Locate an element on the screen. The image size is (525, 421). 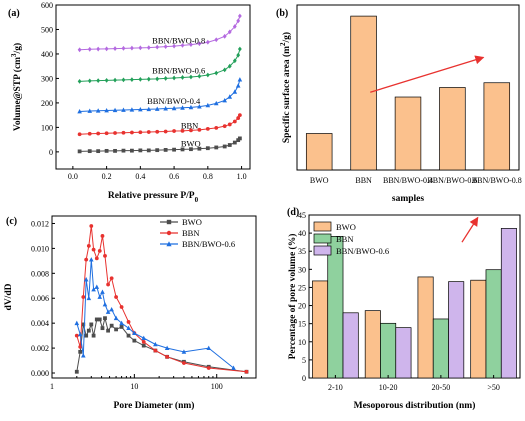
x-tick-label: BWO is located at coordinates (319, 180).